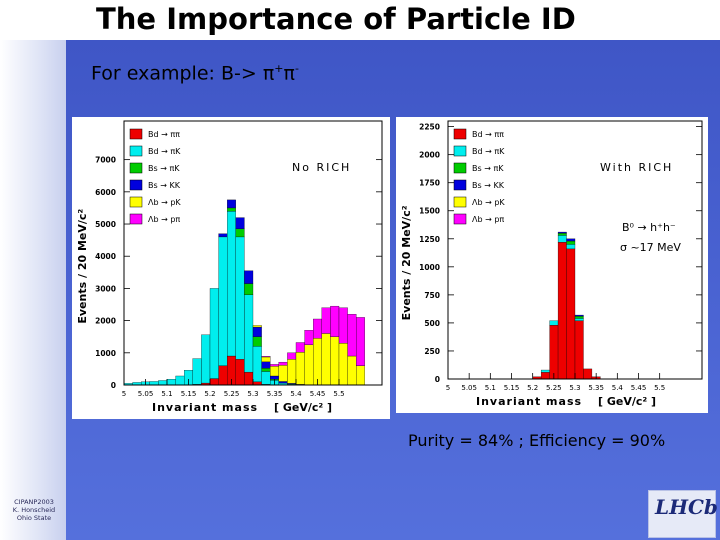 The height and width of the screenshot is (540, 720). What do you see at coordinates (686, 507) in the screenshot?
I see `lhcb-logo-text: LHCb` at bounding box center [686, 507].